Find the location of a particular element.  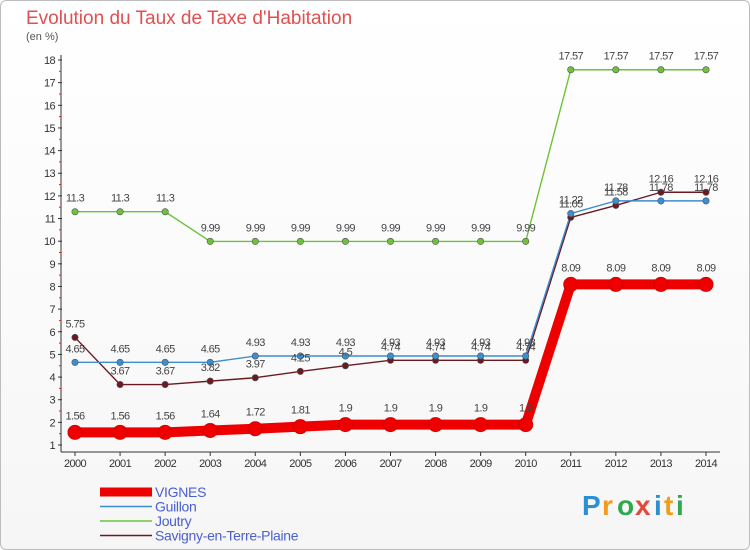

x-tick-label: 2011 is located at coordinates (571, 464).